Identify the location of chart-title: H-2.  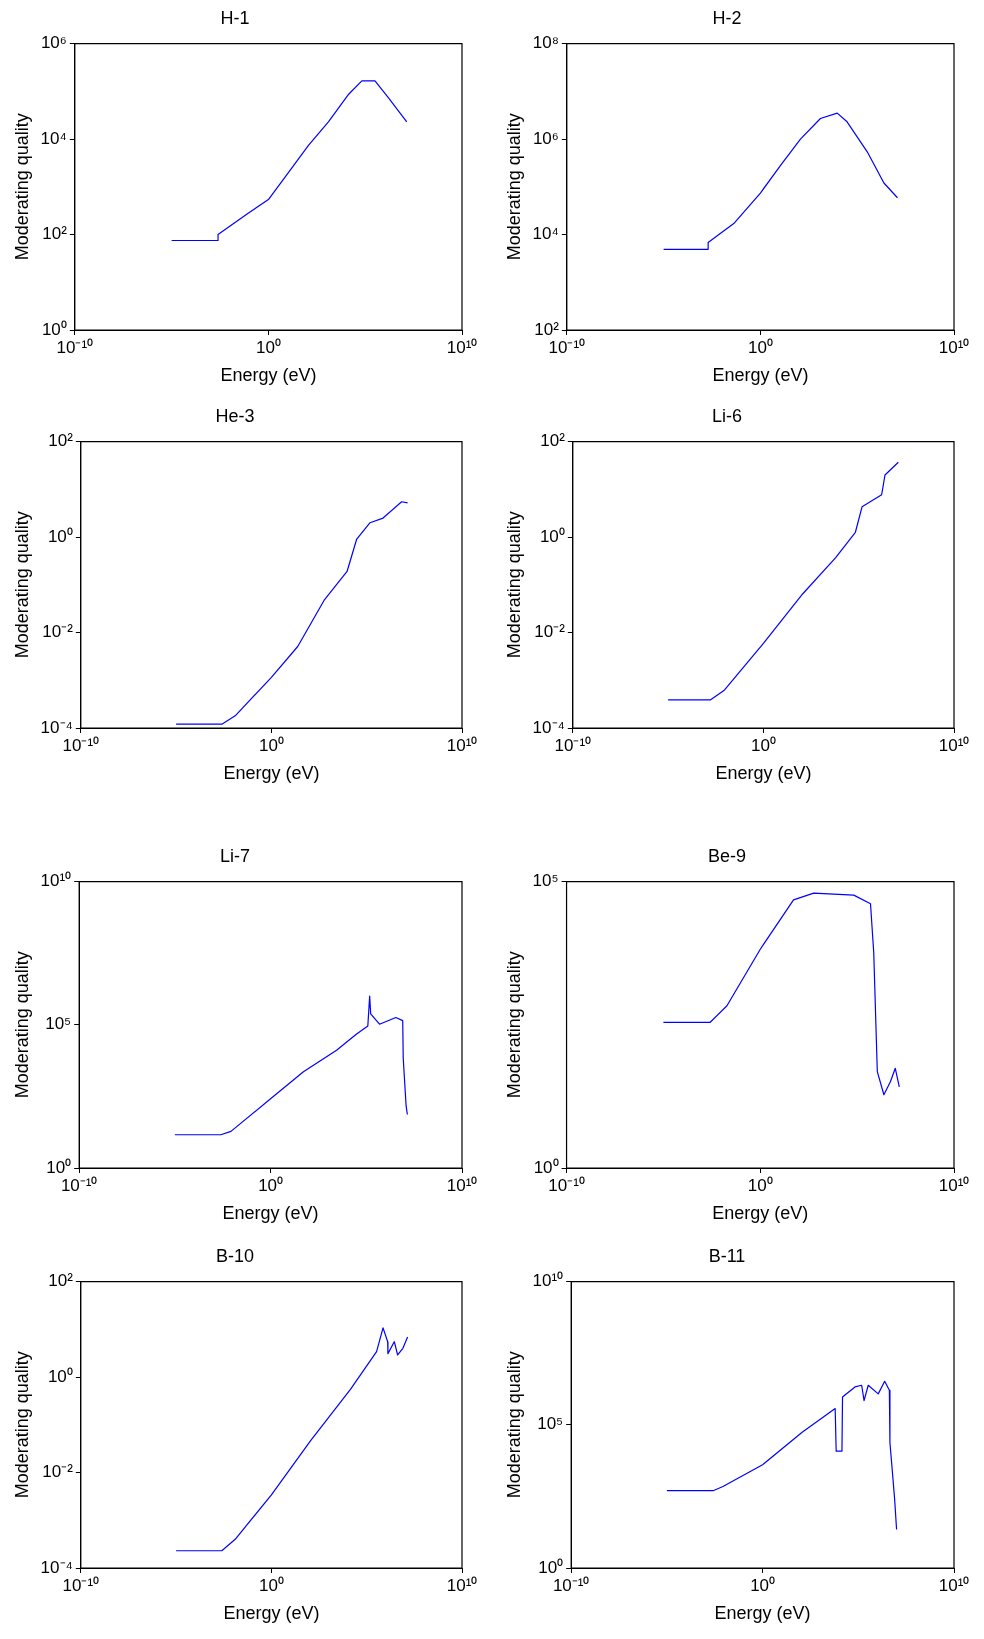
(727, 17).